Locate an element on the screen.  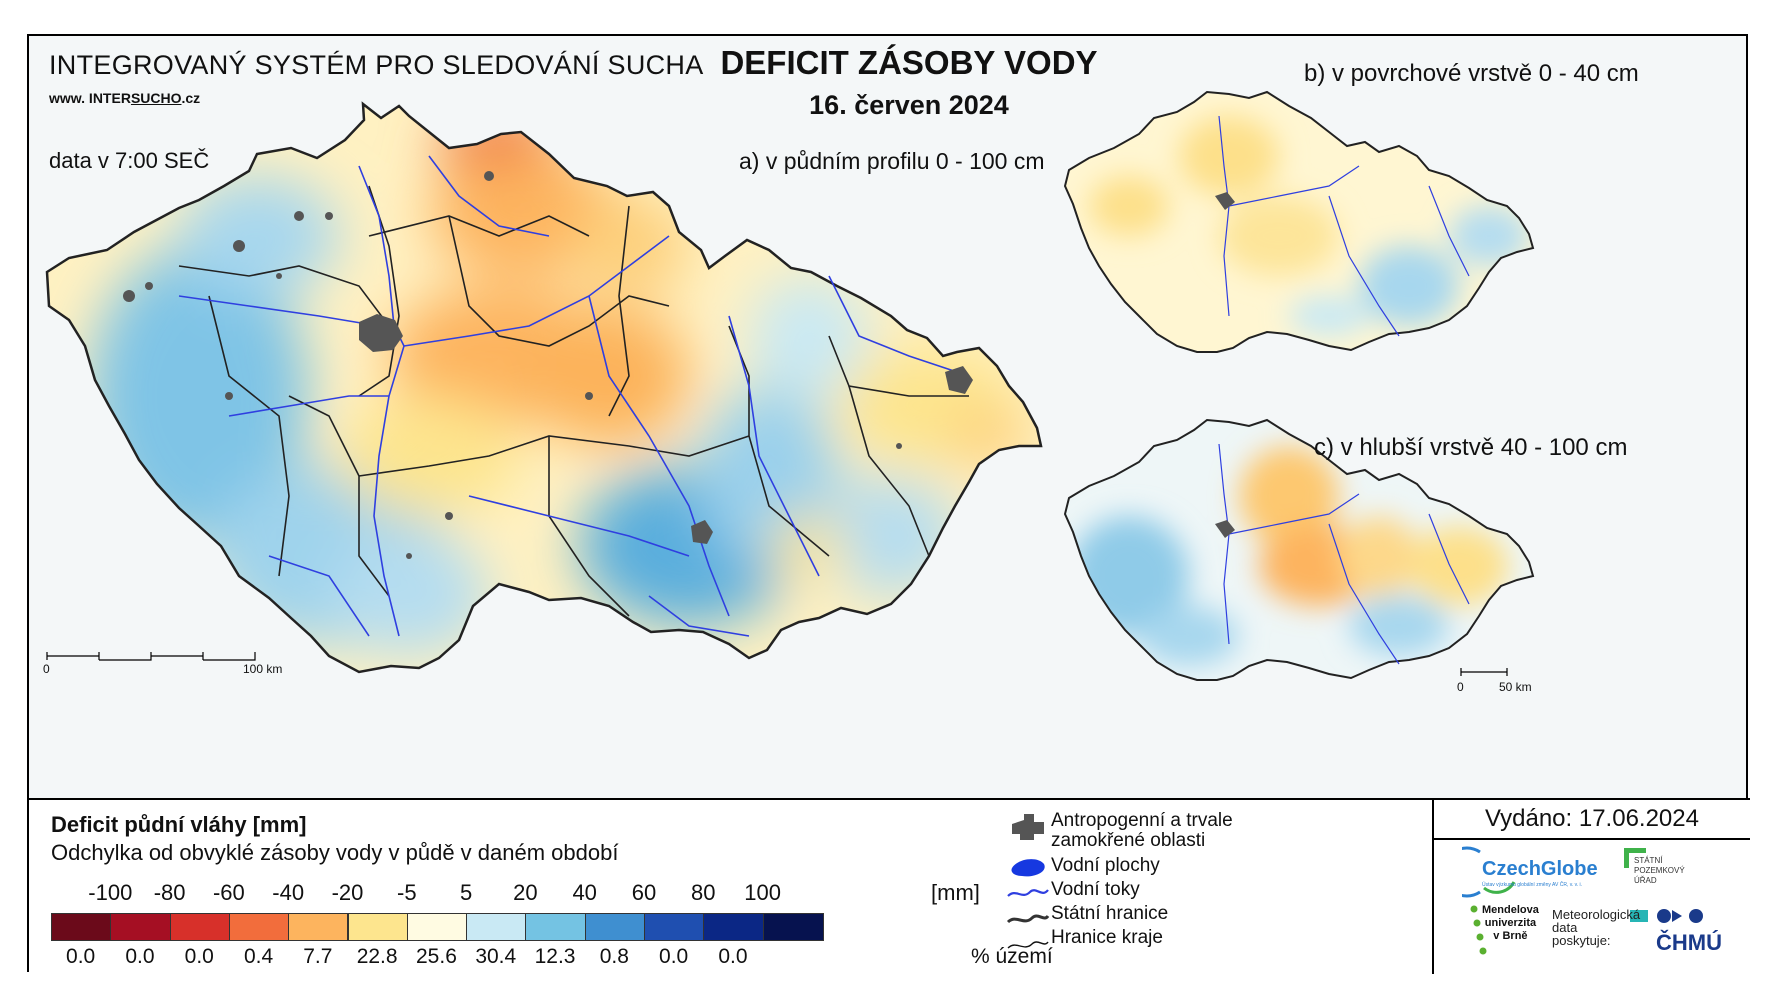
anthropogenic-label: Antropogenní a trvale is located at coordinates (1142, 820).